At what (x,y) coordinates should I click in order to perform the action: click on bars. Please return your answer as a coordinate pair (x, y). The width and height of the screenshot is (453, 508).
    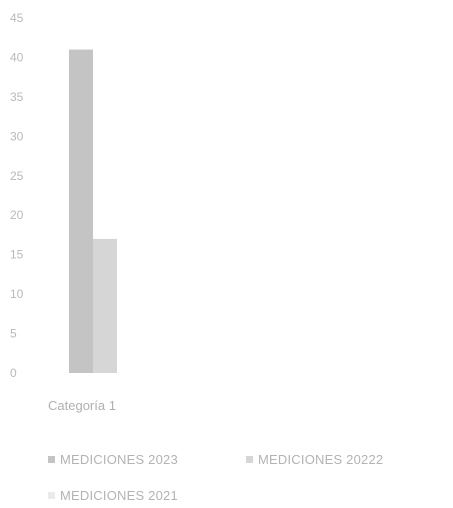
    Looking at the image, I should click on (93, 211).